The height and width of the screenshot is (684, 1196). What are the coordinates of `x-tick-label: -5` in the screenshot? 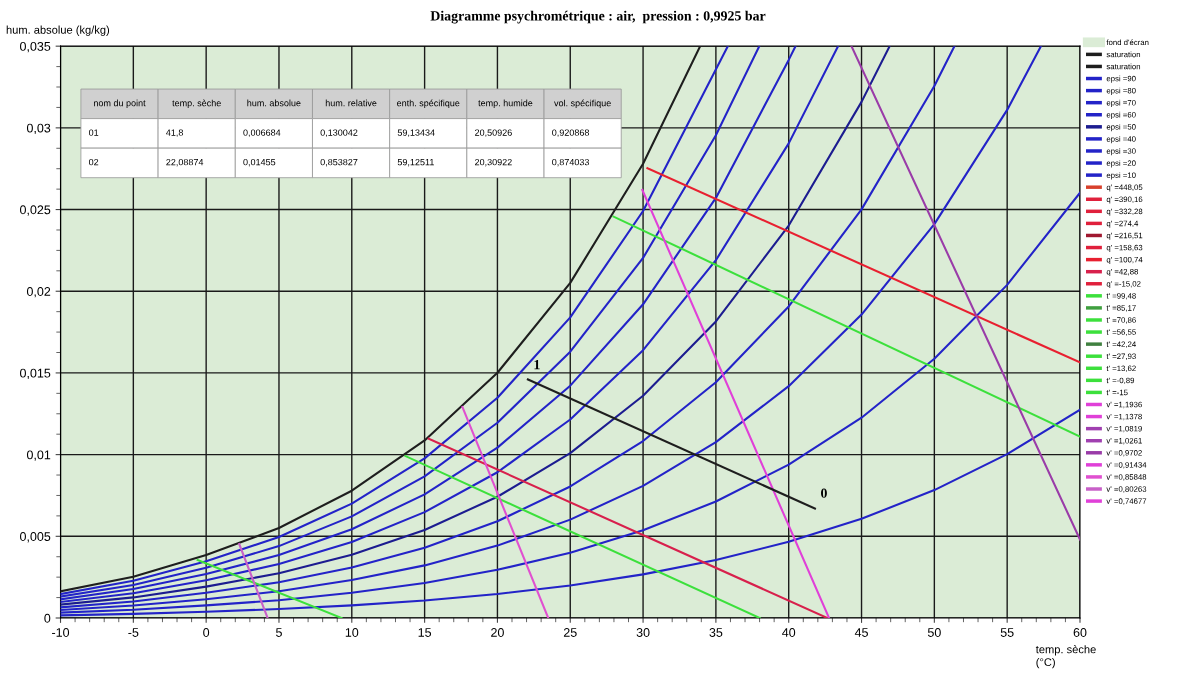 It's located at (133, 632).